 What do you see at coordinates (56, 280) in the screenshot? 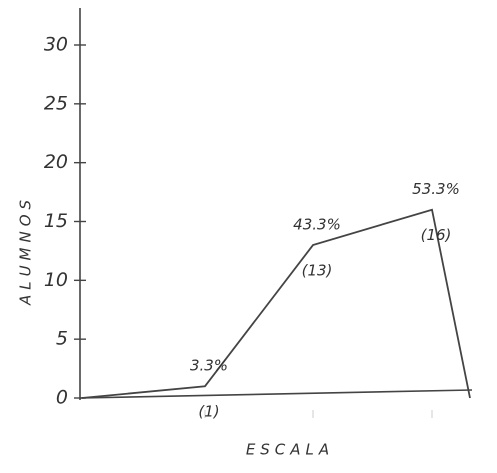
I see `y-tick-label: 10` at bounding box center [56, 280].